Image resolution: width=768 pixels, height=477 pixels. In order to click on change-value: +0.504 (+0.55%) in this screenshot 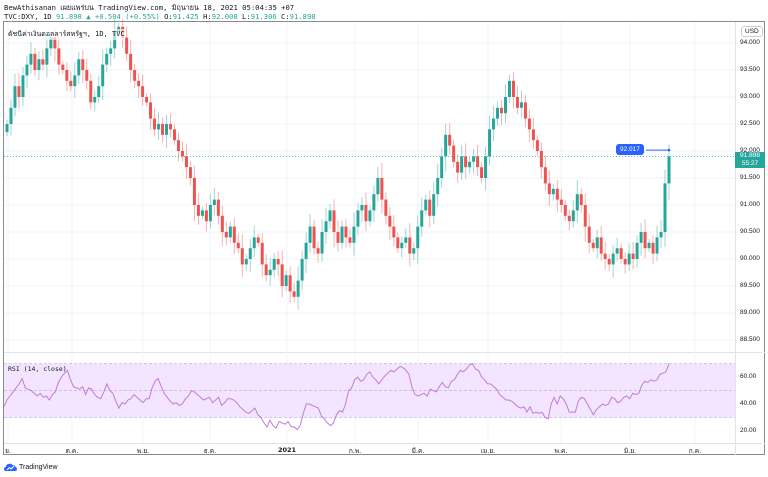, I will do `click(127, 16)`.